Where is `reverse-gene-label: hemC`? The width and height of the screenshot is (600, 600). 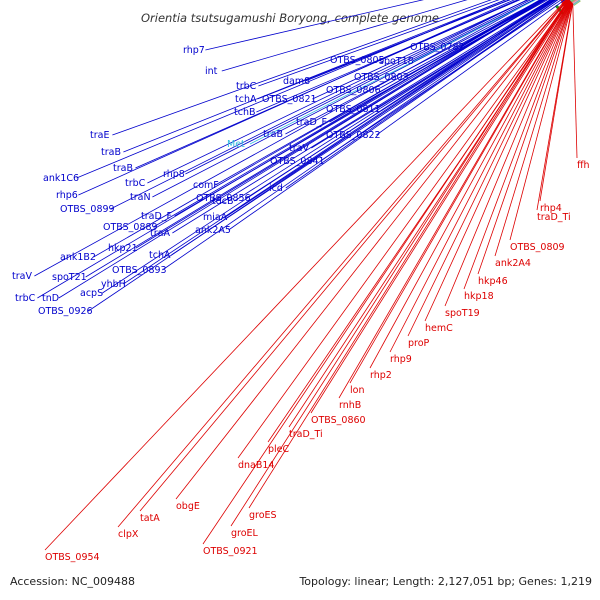
reverse-gene-label: hemC is located at coordinates (439, 328).